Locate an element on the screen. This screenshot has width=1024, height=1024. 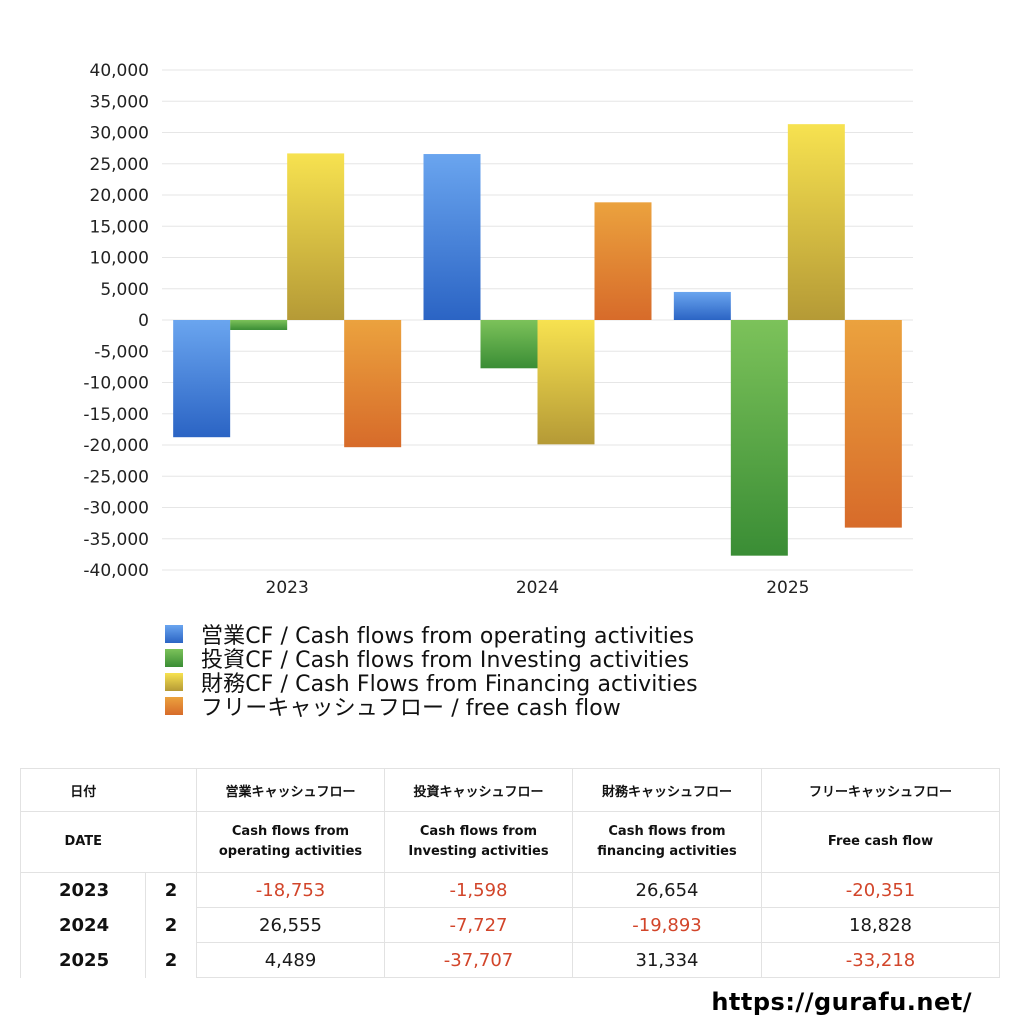
header-financing-jp: 財務キャッシュフロー is located at coordinates (667, 790).